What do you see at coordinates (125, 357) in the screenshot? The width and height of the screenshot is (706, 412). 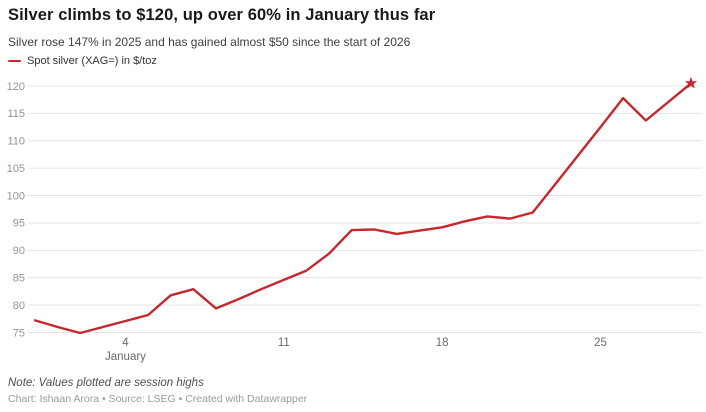 I see `x-axis-month-label: January` at bounding box center [125, 357].